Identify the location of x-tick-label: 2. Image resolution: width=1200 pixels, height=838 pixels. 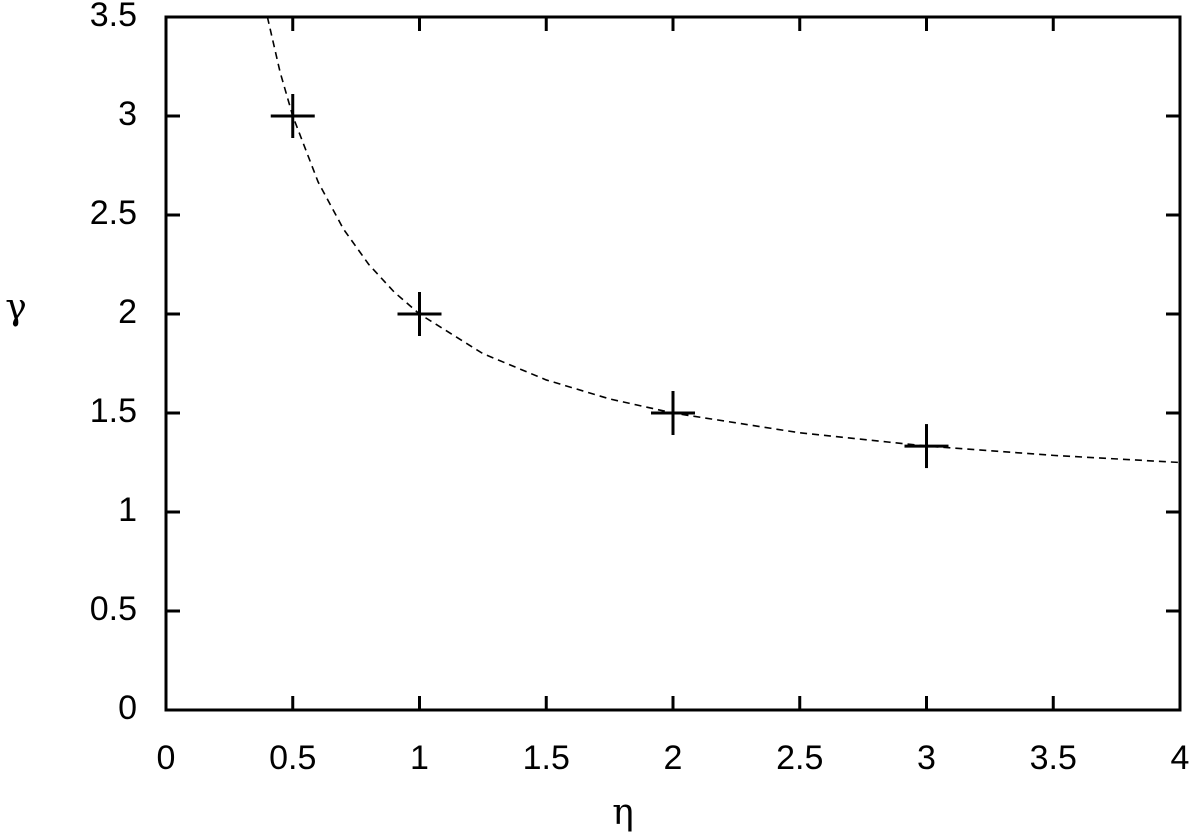
(673, 758).